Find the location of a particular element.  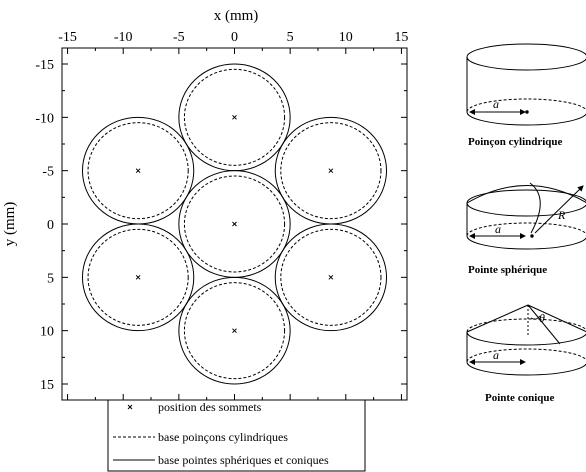

symbol-a-conique: a is located at coordinates (496, 355).